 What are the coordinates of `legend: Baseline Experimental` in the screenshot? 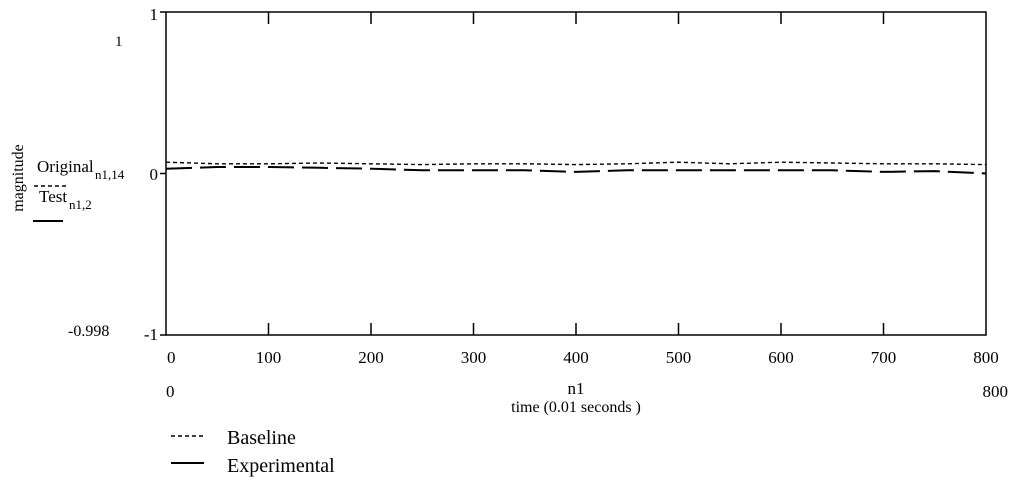 It's located at (253, 452).